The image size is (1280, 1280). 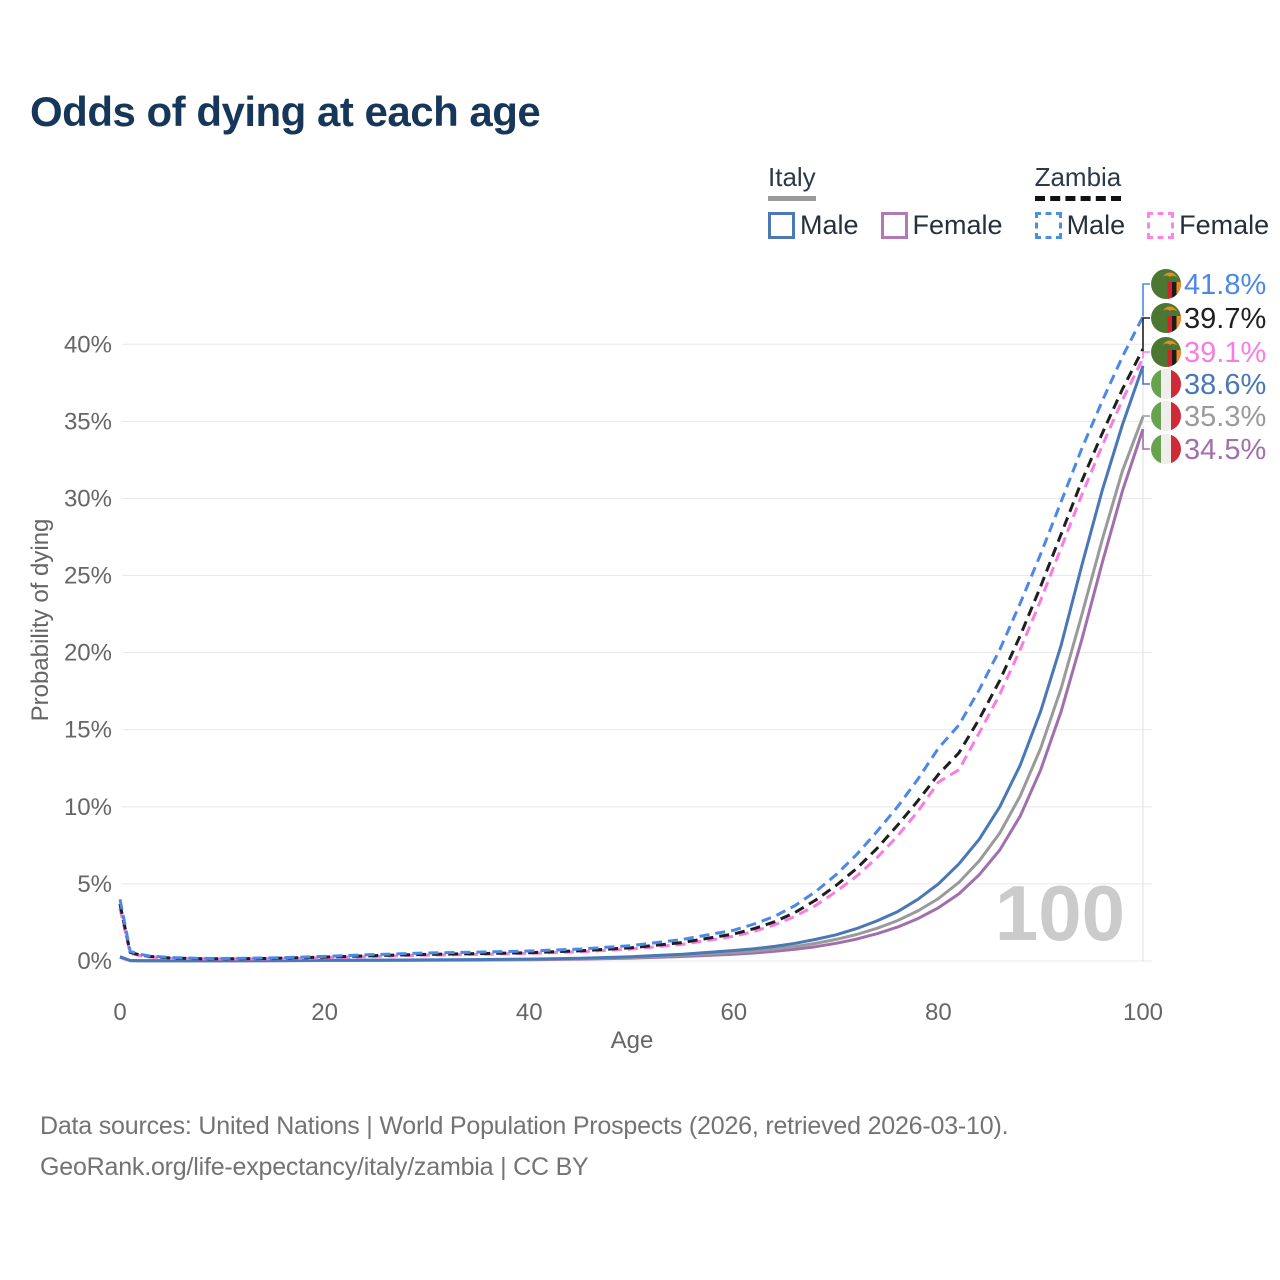 I want to click on y-tick-label: 35%, so click(x=88, y=421).